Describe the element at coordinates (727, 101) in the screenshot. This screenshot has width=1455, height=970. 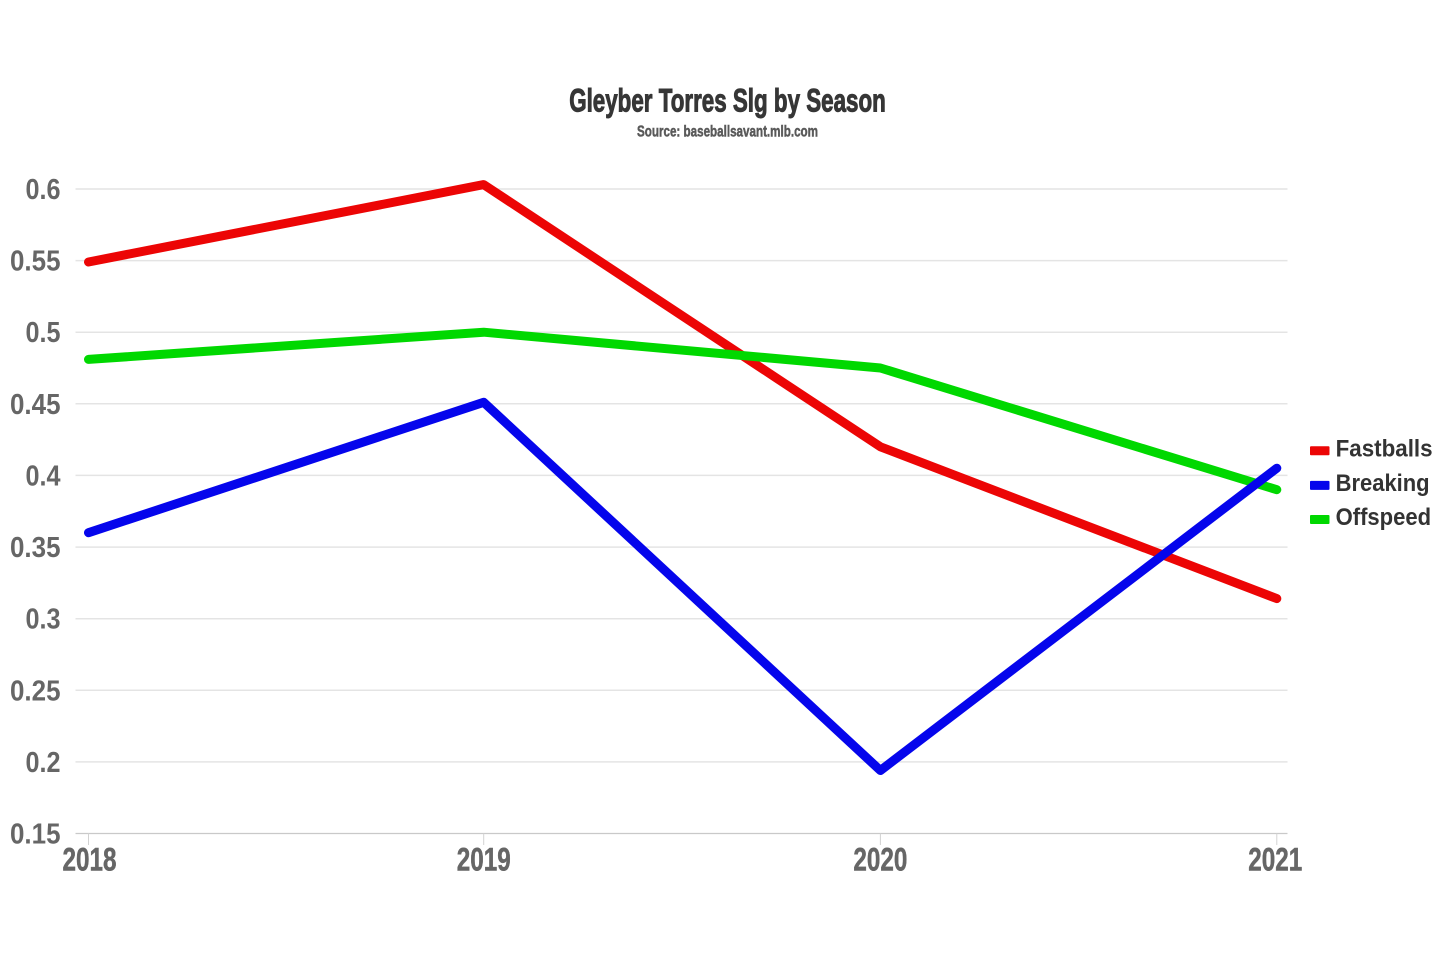
I see `svg-text: Gleyber Torres Slg by Season` at that location.